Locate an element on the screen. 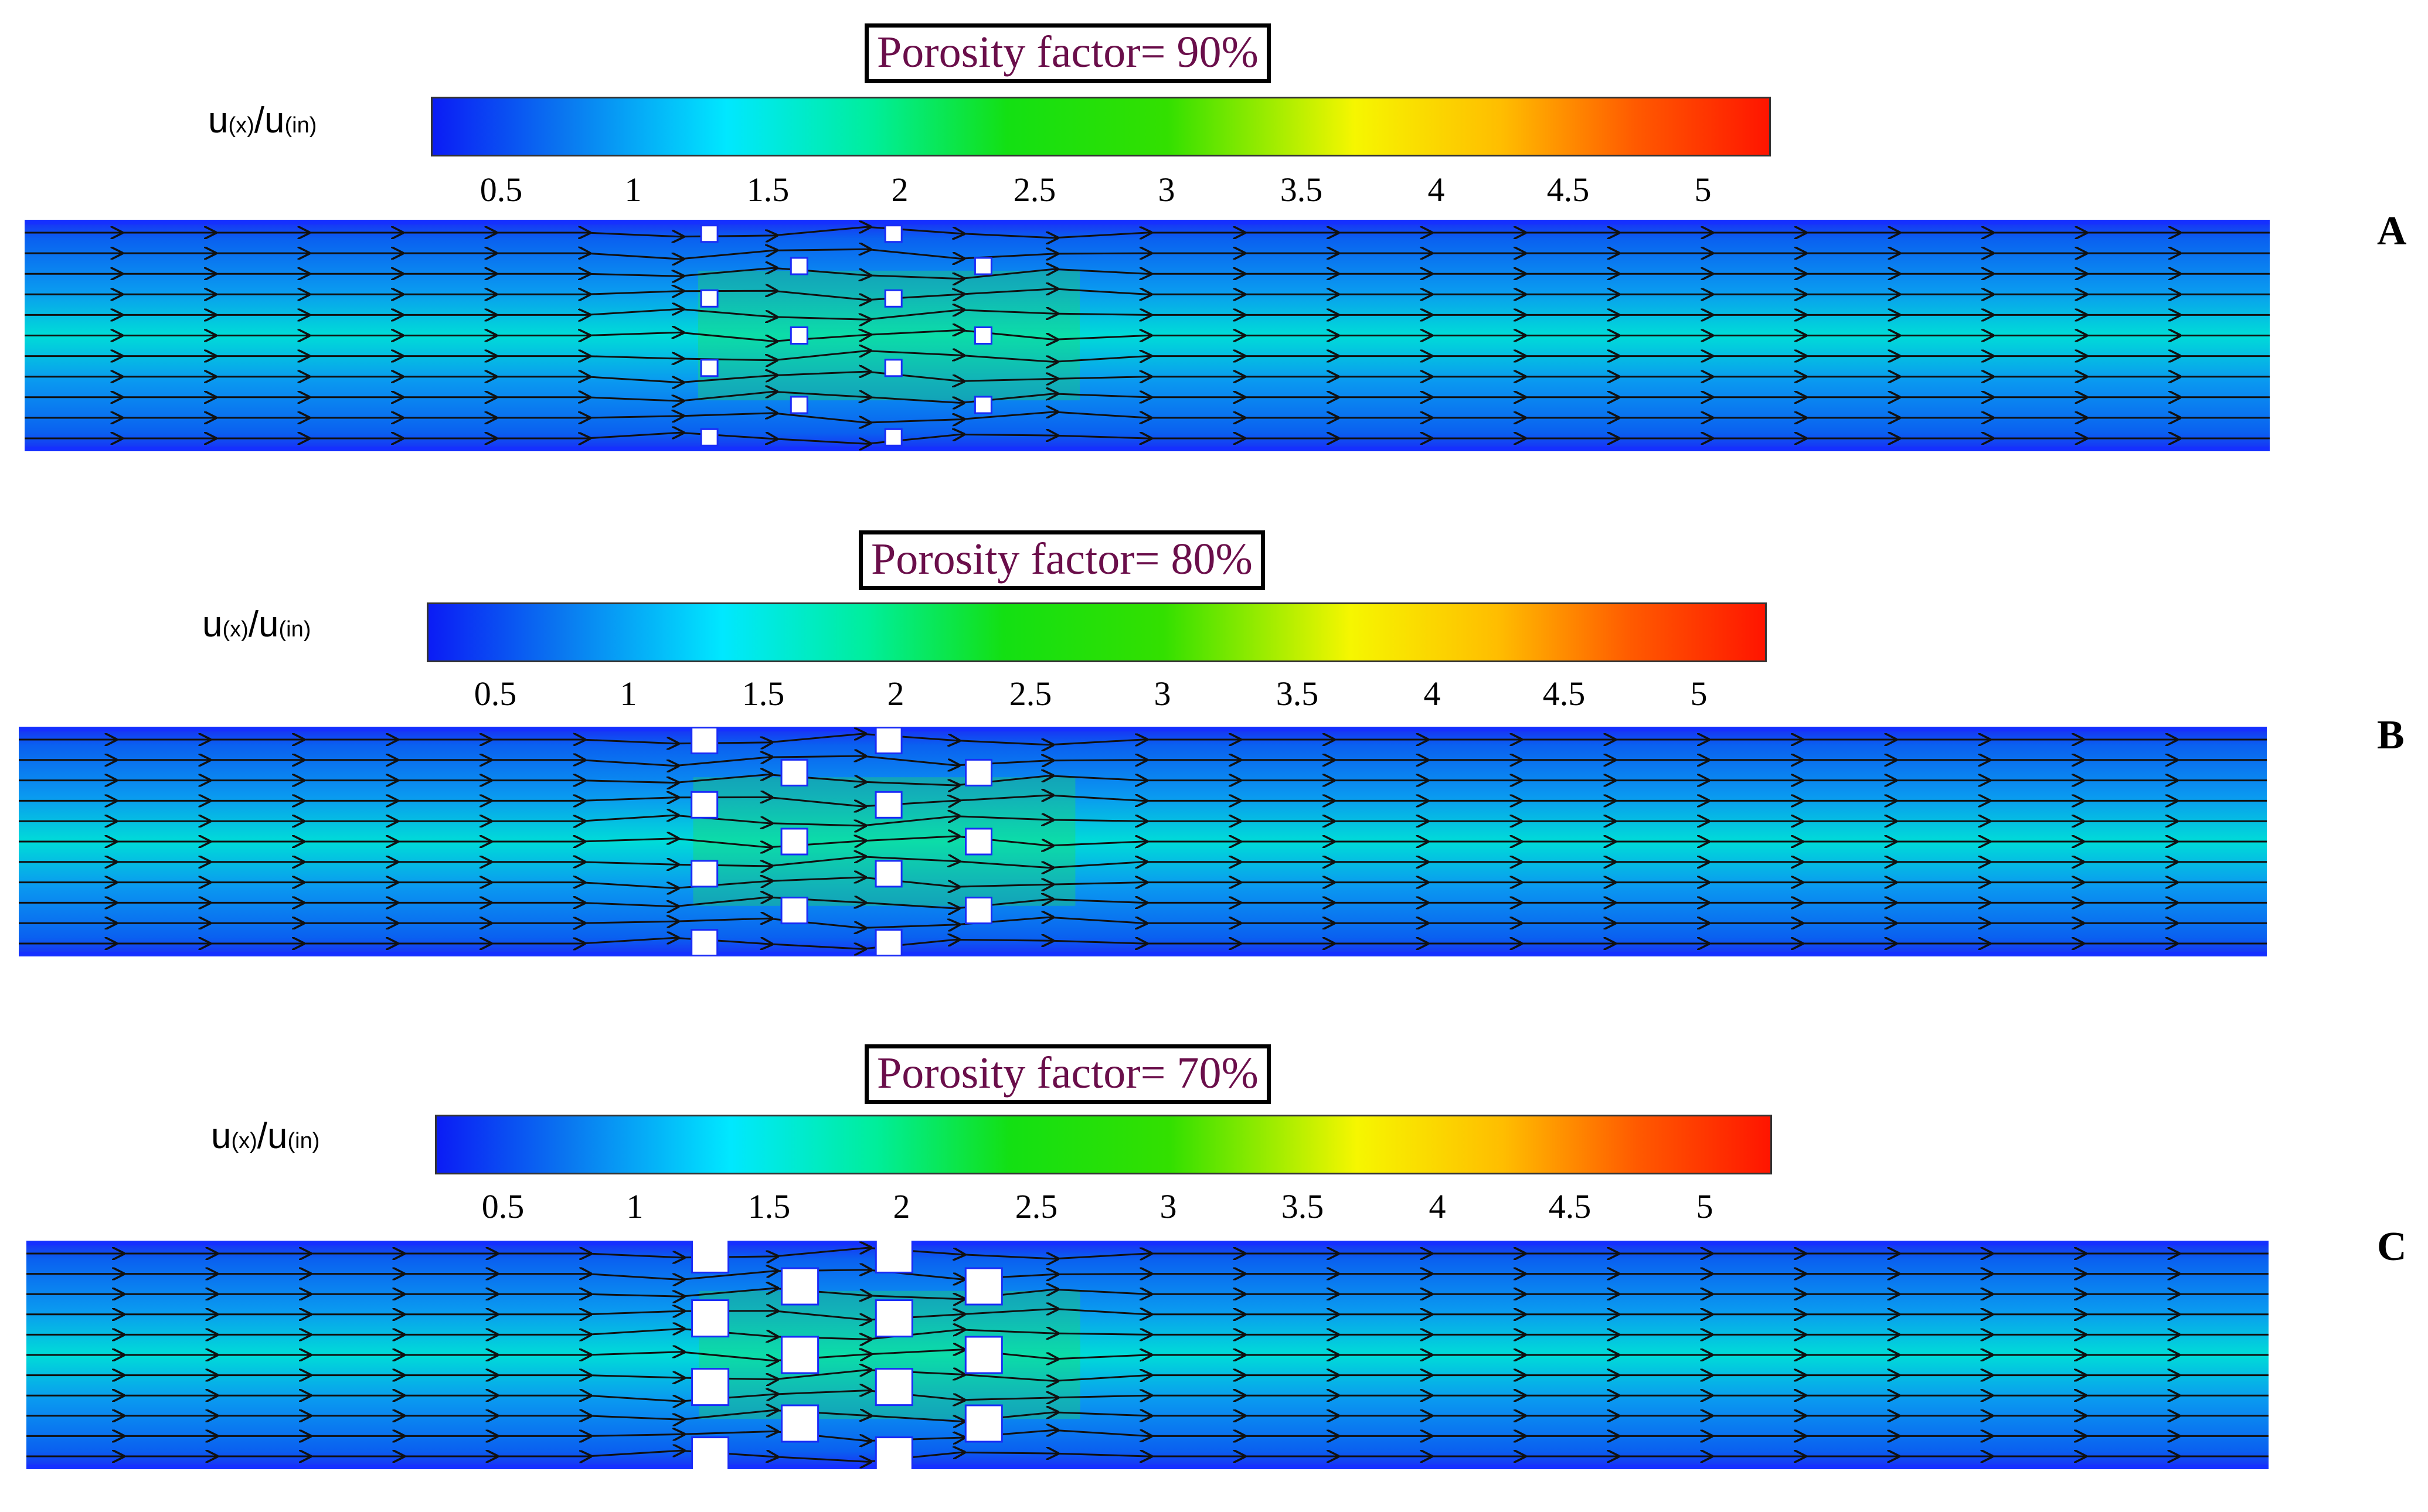  panel-label: A is located at coordinates (2392, 231).